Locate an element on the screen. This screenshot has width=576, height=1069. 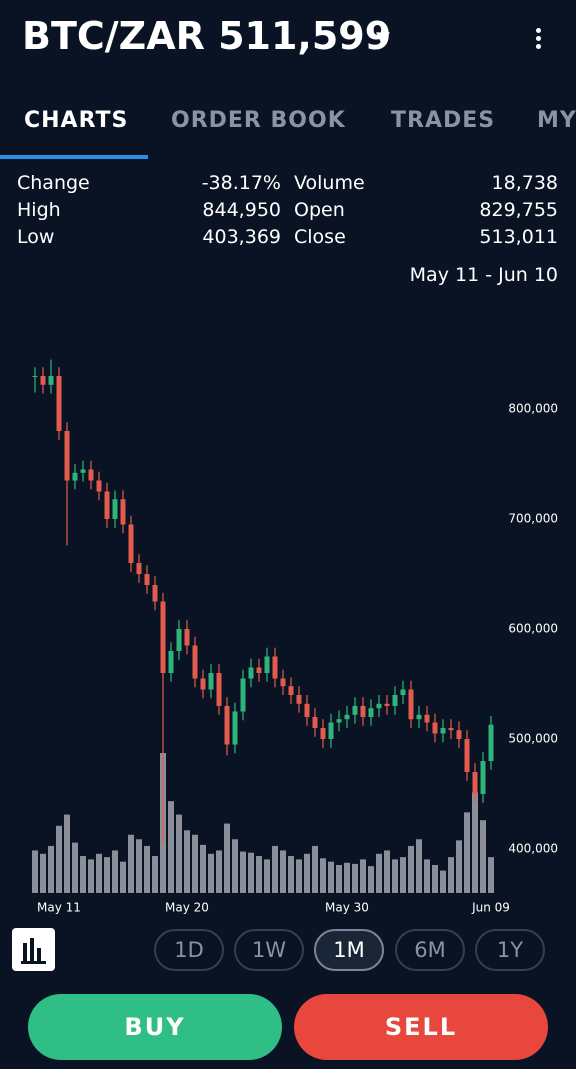
tab: TRADES is located at coordinates (443, 120).